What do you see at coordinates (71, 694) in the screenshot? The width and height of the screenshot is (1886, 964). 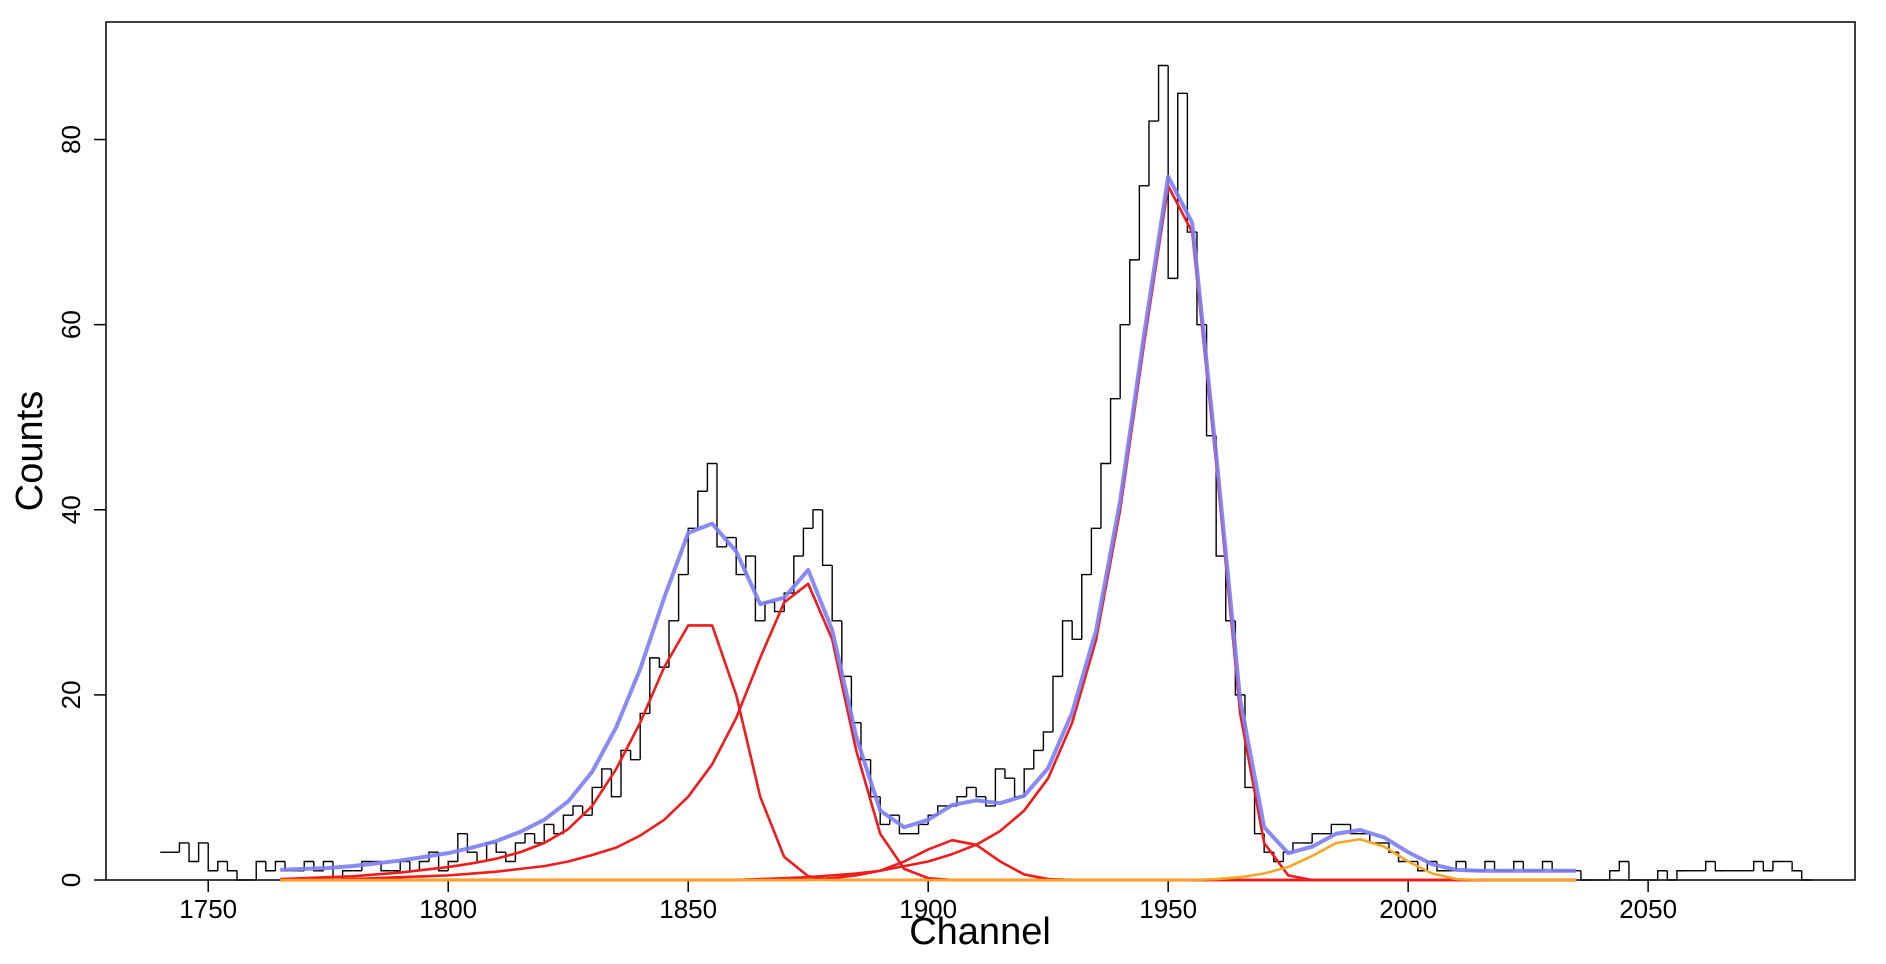 I see `y-tick-label: 20` at bounding box center [71, 694].